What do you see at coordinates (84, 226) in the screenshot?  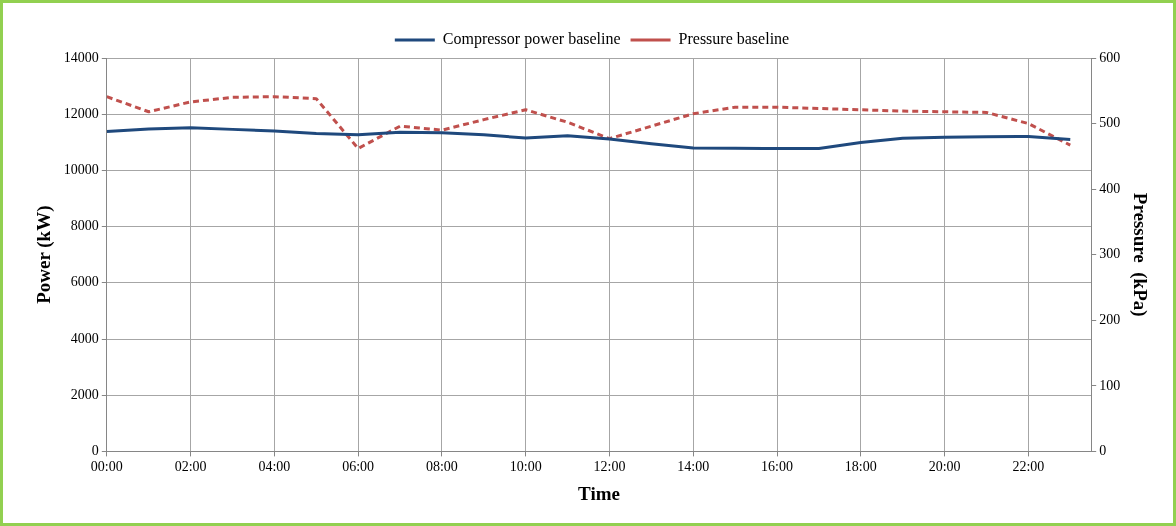 I see `y-tick-label: 8000` at bounding box center [84, 226].